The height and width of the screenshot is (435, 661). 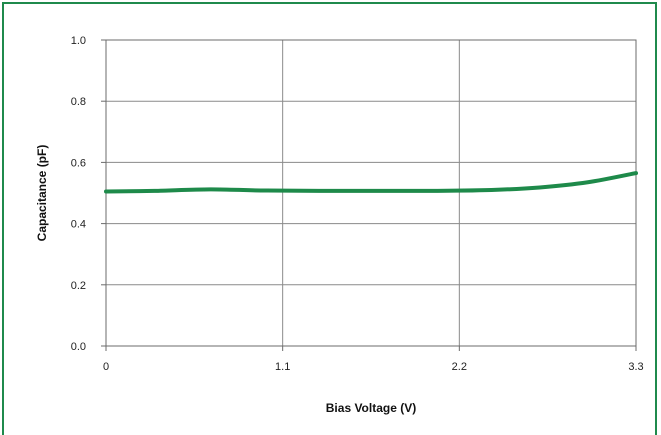 I want to click on x-axis-title: Bias Voltage (V), so click(x=371, y=408).